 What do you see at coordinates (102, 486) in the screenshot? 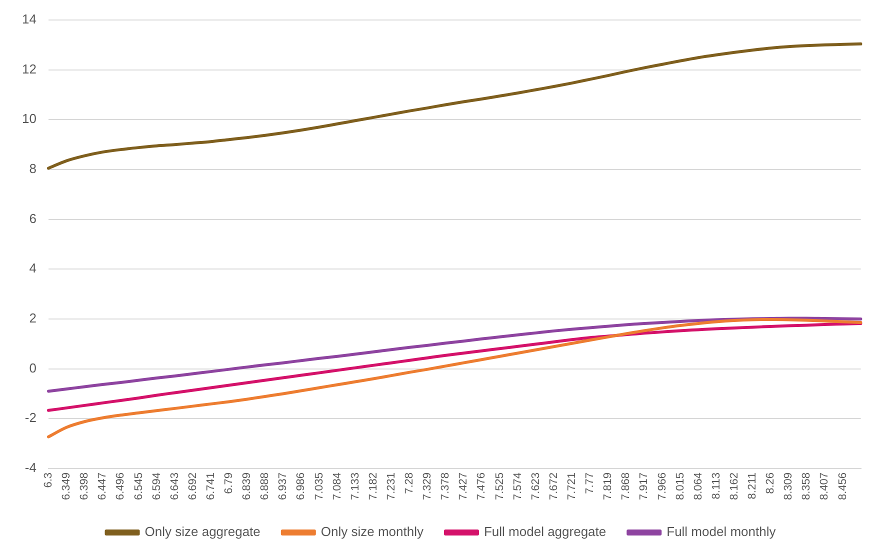
I see `x-tick-label: 6.447` at bounding box center [102, 486].